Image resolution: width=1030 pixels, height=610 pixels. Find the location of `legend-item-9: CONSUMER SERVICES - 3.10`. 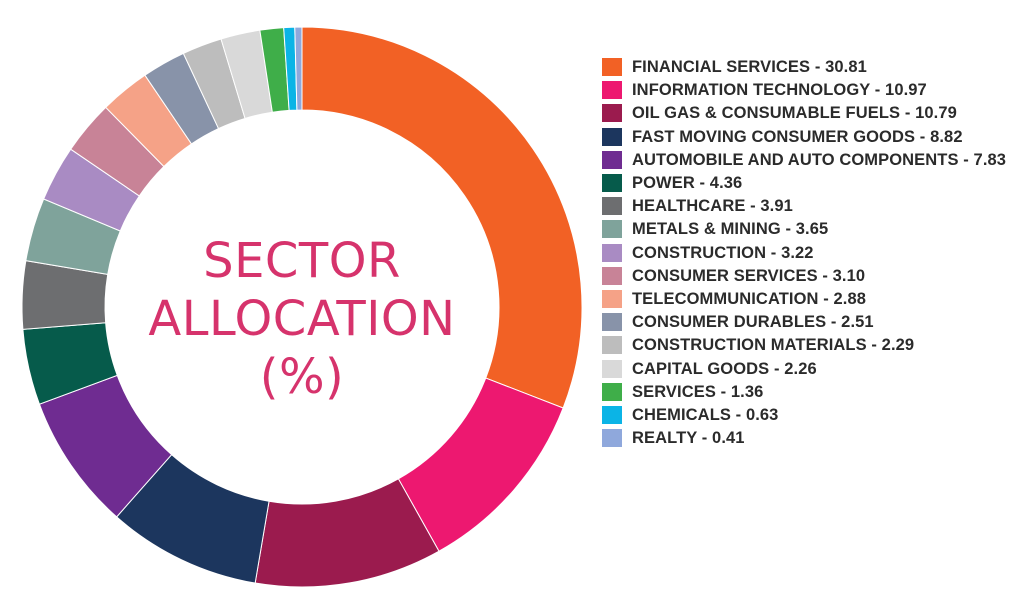

legend-item-9: CONSUMER SERVICES - 3.10 is located at coordinates (812, 276).